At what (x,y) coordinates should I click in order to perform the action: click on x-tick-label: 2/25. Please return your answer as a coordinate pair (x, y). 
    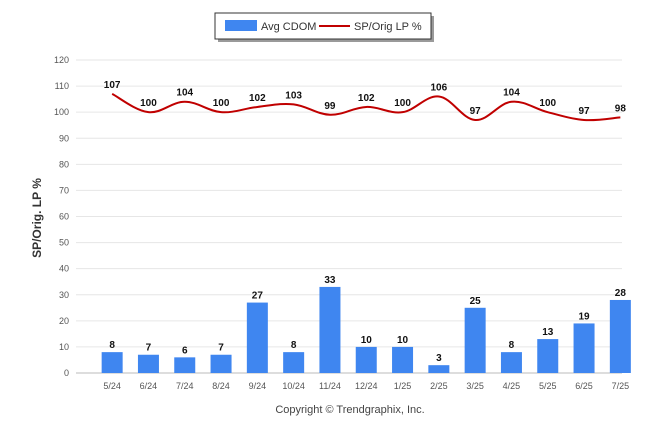
    Looking at the image, I should click on (439, 386).